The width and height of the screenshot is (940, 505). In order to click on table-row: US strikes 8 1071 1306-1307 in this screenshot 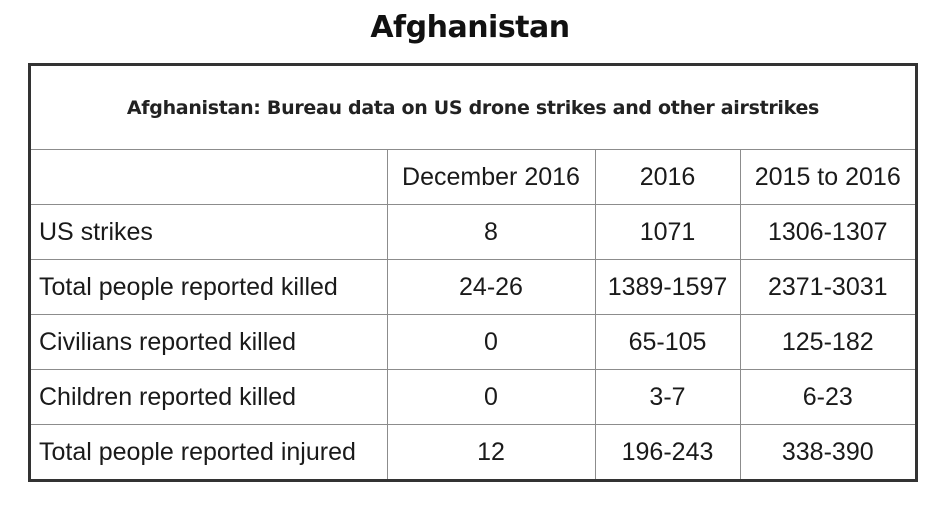, I will do `click(473, 232)`.